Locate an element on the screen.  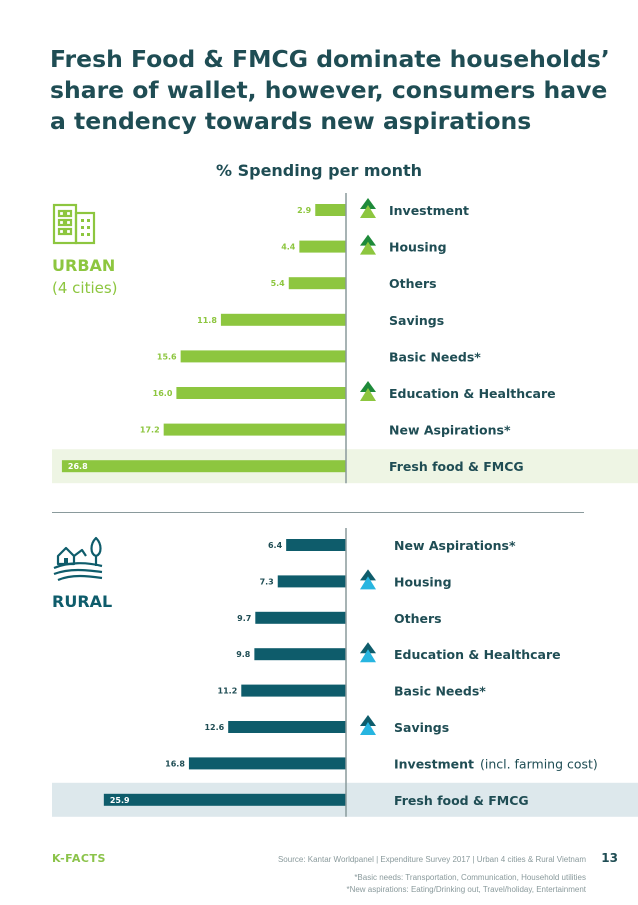
urban-category-label: Others is located at coordinates (413, 283).